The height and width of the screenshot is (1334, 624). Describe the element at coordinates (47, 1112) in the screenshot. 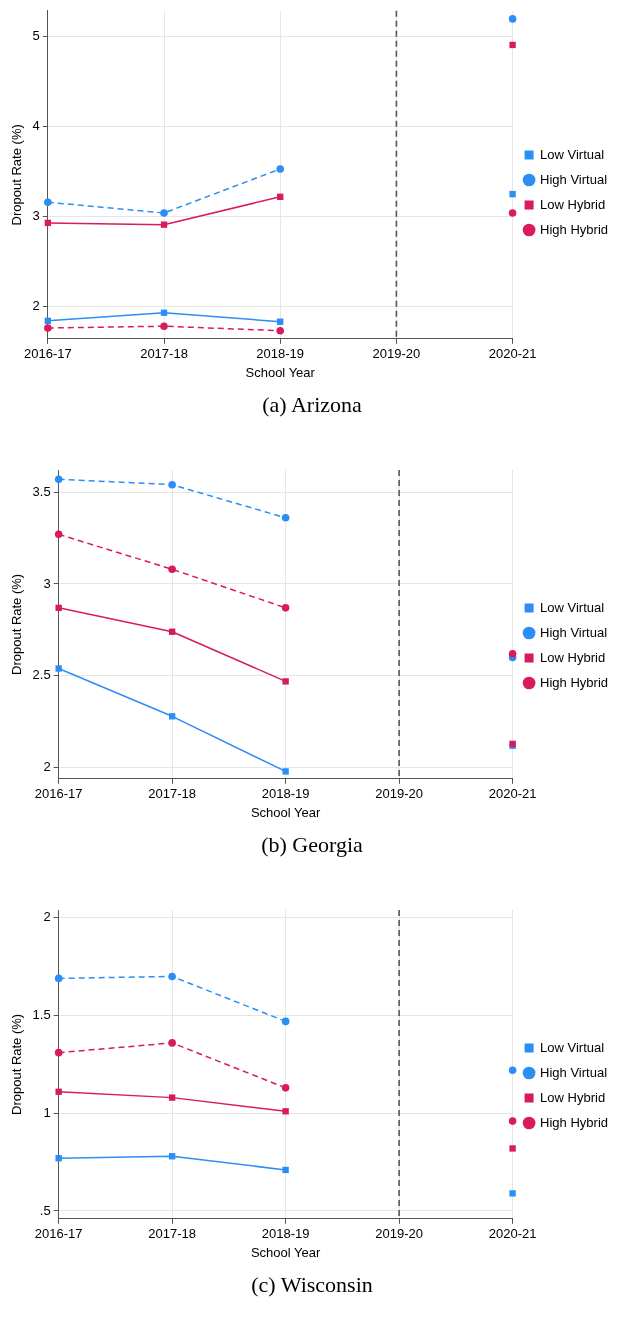

I see `y-tick-label: 1` at that location.